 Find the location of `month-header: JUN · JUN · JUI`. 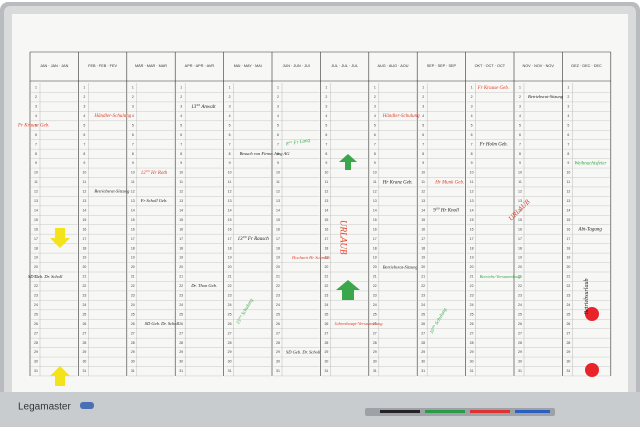

month-header: JUN · JUN · JUI is located at coordinates (296, 66).